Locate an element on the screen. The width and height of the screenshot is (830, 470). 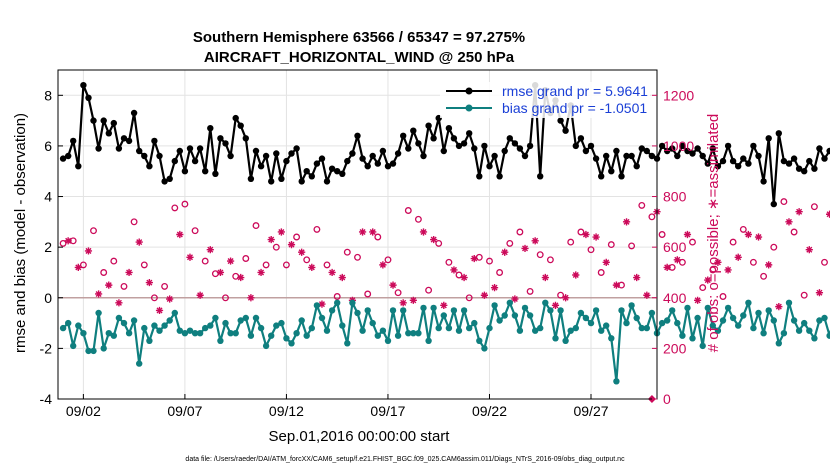
y-axis-left-label: rmse and bias (model - observation) is located at coordinates (20, 233).